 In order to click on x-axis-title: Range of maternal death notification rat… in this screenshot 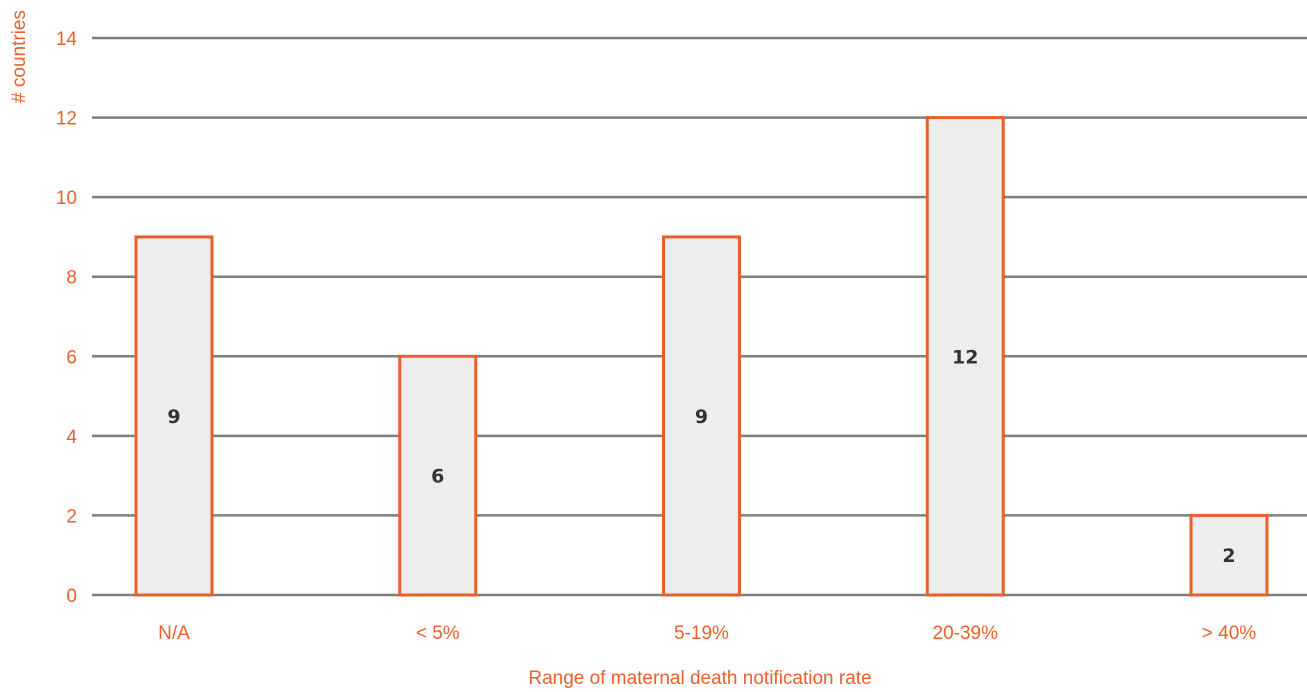, I will do `click(699, 678)`.